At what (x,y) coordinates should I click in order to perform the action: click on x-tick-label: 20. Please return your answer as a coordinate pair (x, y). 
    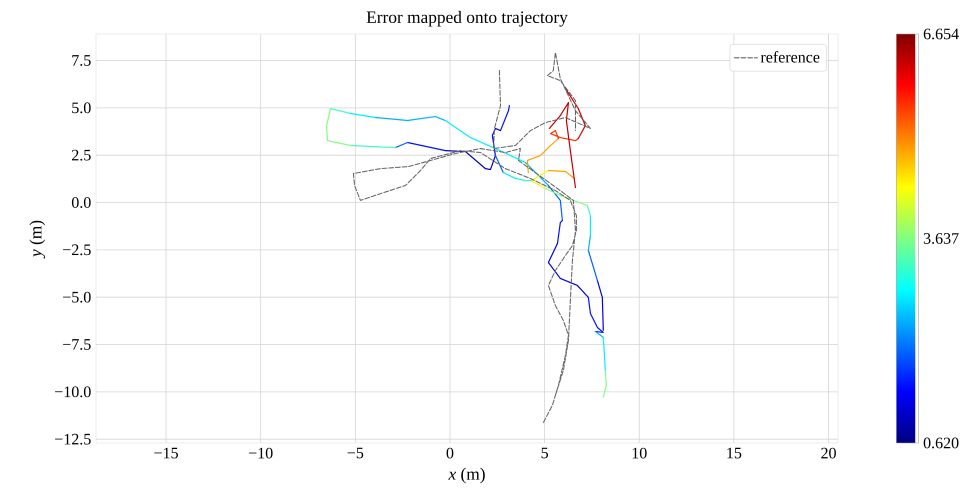
    Looking at the image, I should click on (828, 453).